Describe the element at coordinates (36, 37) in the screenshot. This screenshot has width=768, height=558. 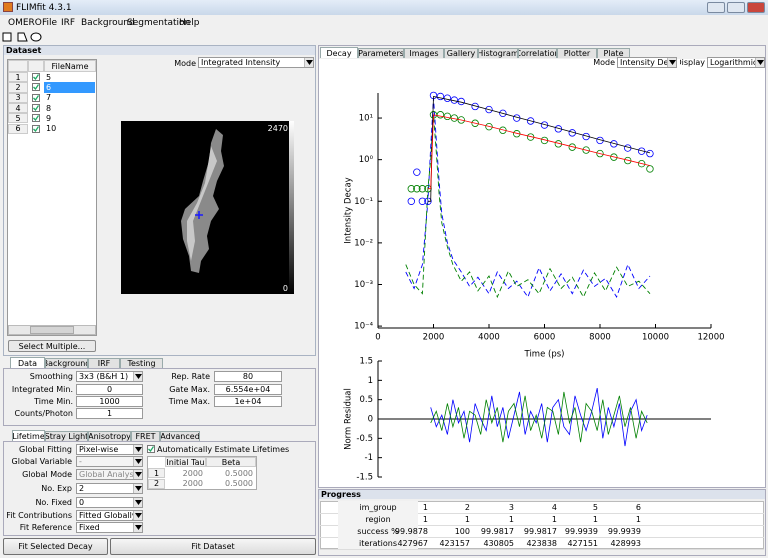
I see `ellipse-tool` at that location.